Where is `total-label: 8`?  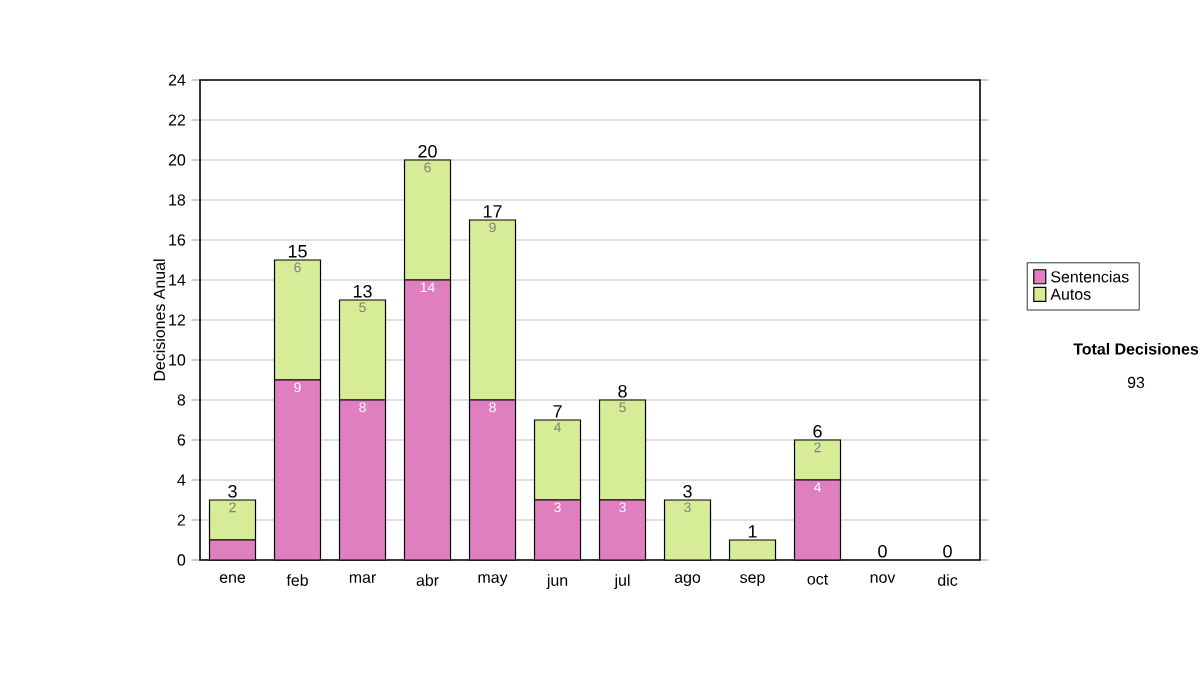 total-label: 8 is located at coordinates (622, 391).